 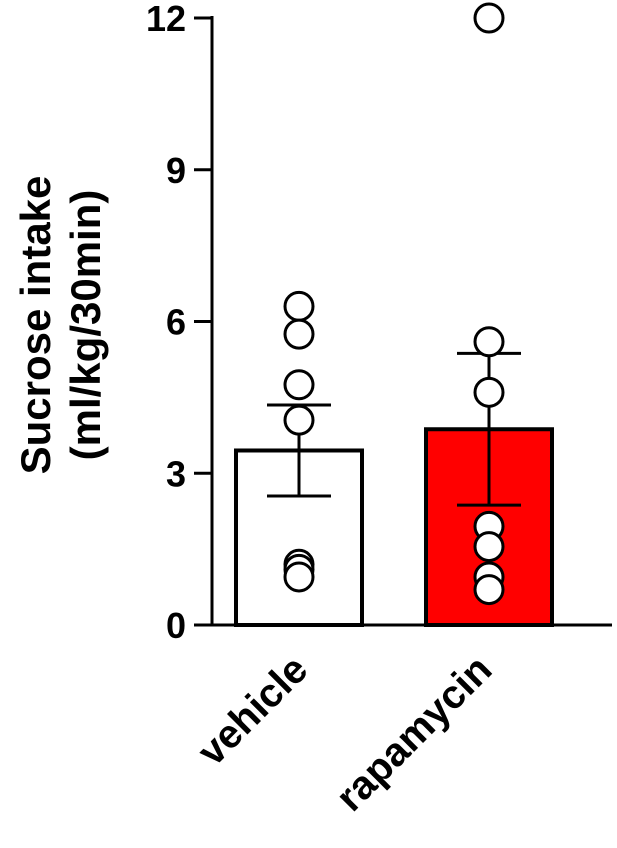 What do you see at coordinates (252, 710) in the screenshot?
I see `x-tick-label-vehicle: vehicle` at bounding box center [252, 710].